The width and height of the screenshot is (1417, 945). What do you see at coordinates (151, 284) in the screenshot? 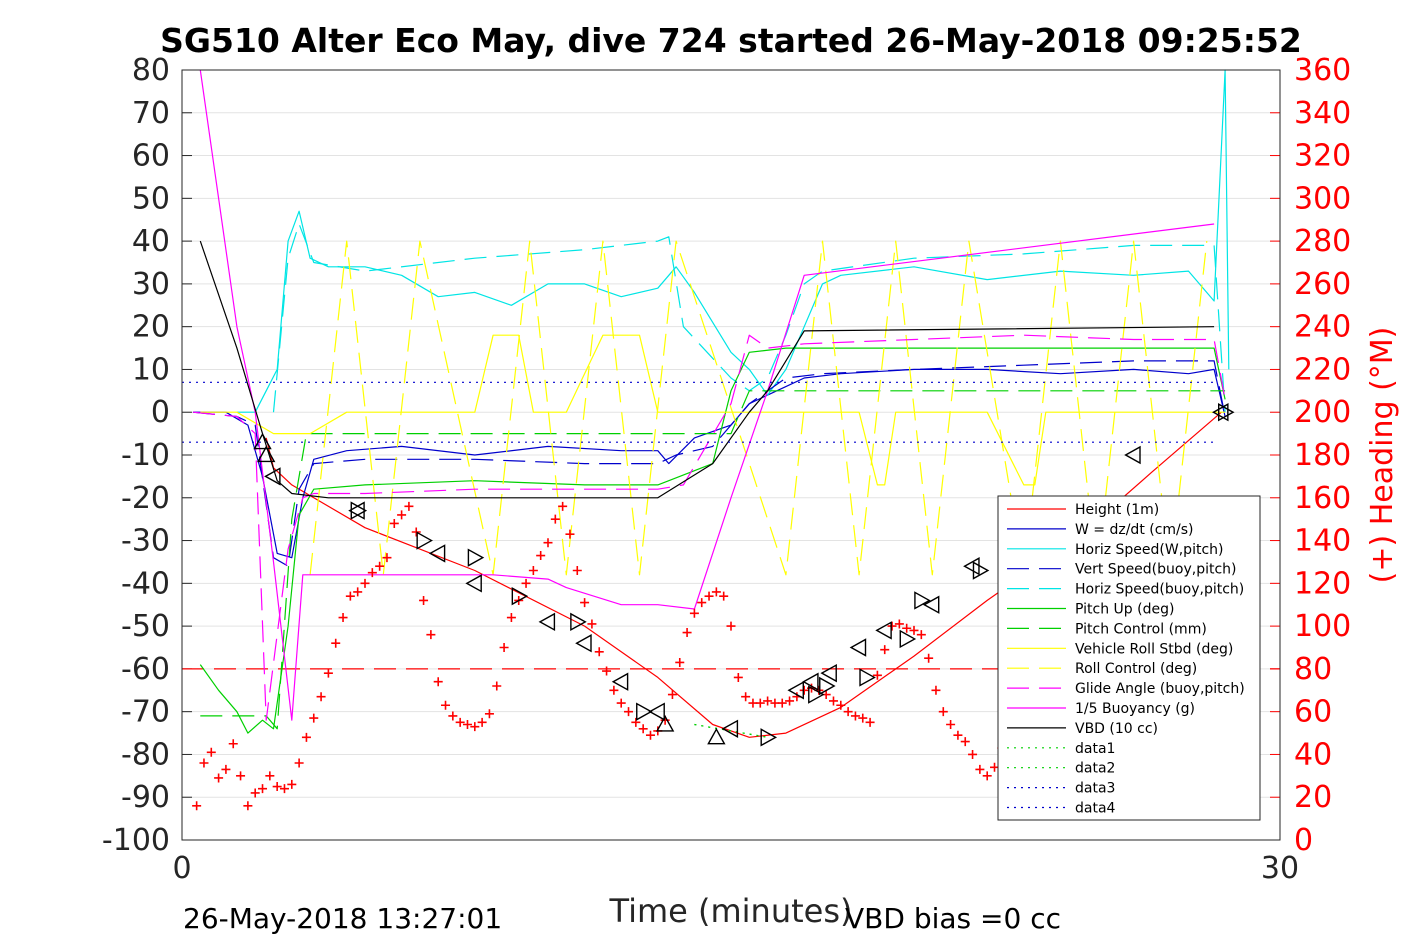
I see `y-tick-label: 30` at bounding box center [151, 284].